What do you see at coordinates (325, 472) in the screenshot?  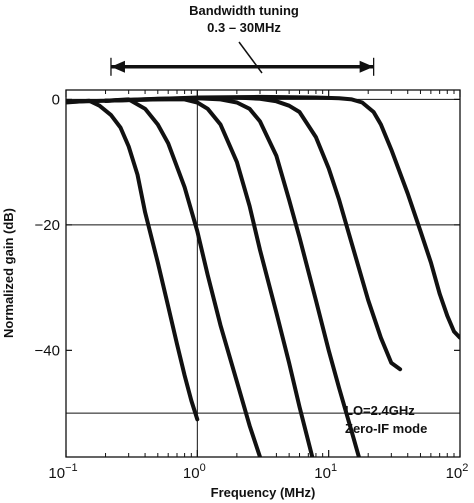 I see `x-tick-label: 10¹` at bounding box center [325, 472].